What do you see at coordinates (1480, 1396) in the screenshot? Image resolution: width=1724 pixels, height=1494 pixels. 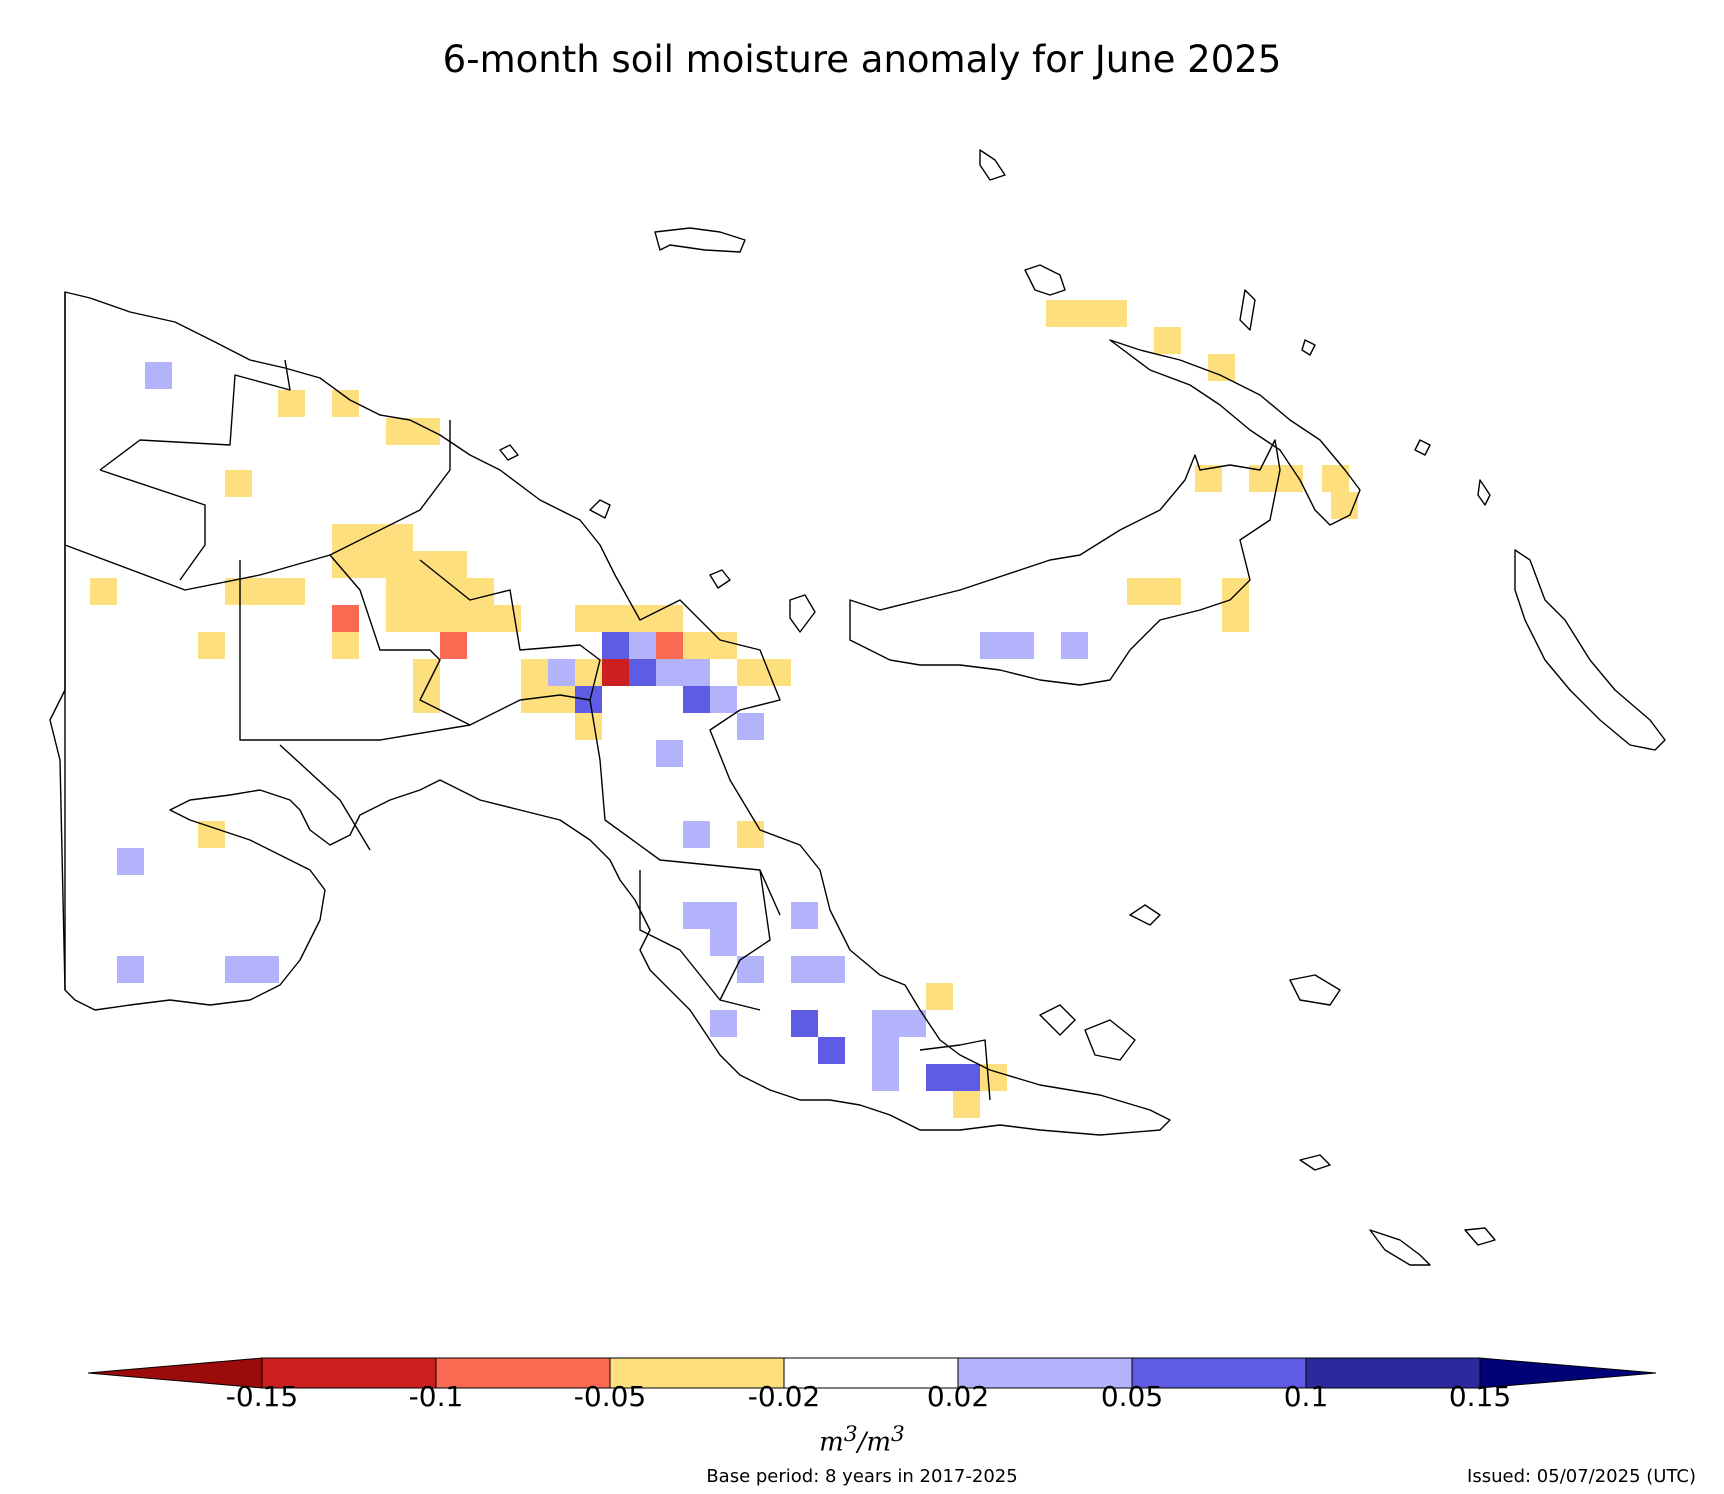 I see `colorbar-tick-label: 0.15` at bounding box center [1480, 1396].